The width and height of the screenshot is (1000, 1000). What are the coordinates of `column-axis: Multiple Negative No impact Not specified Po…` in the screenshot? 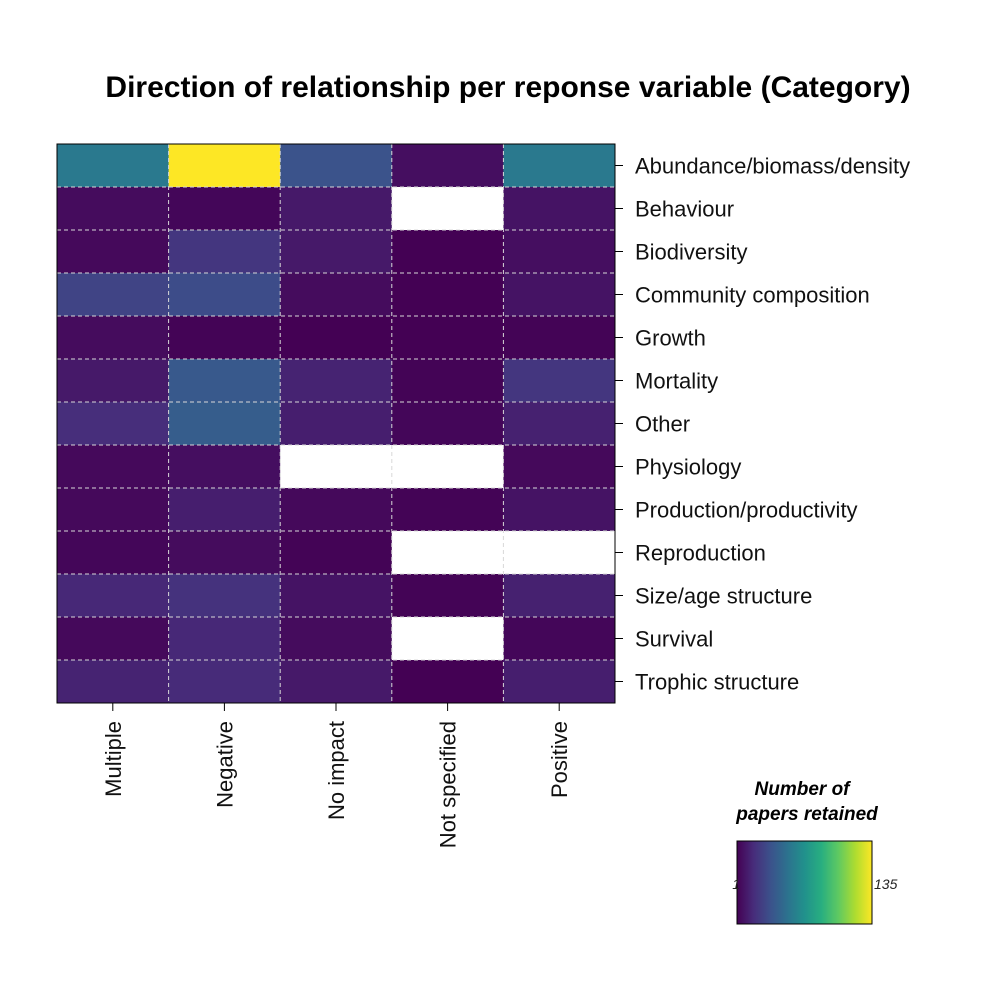 It's located at (336, 775).